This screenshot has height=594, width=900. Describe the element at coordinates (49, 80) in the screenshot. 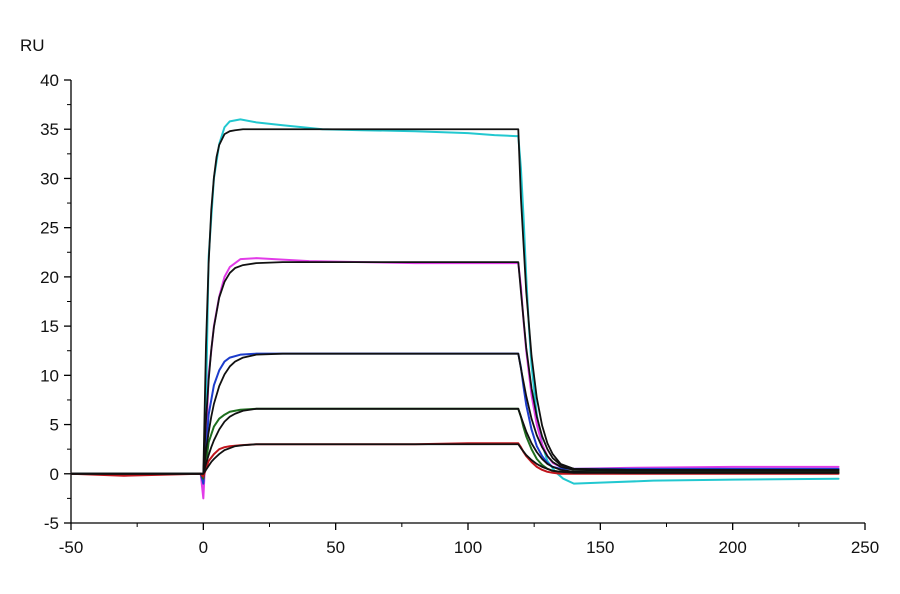

I see `y-tick-label: 40` at that location.